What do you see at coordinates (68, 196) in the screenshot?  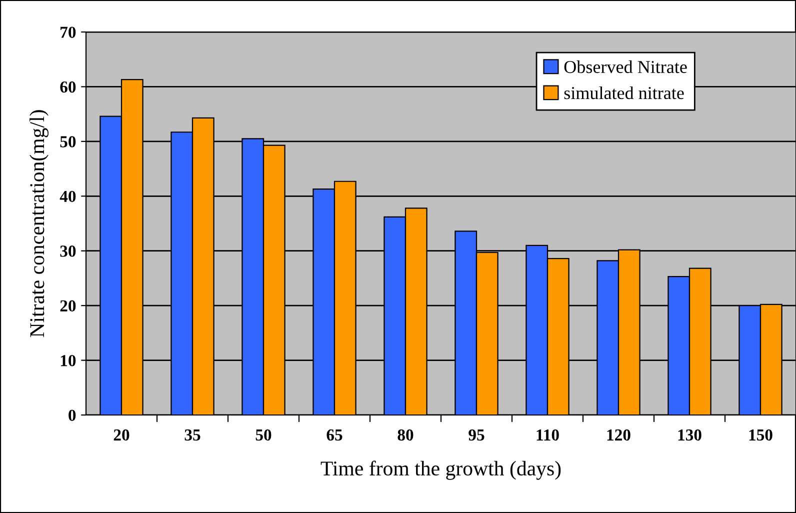 I see `y-tick-label: 40` at bounding box center [68, 196].